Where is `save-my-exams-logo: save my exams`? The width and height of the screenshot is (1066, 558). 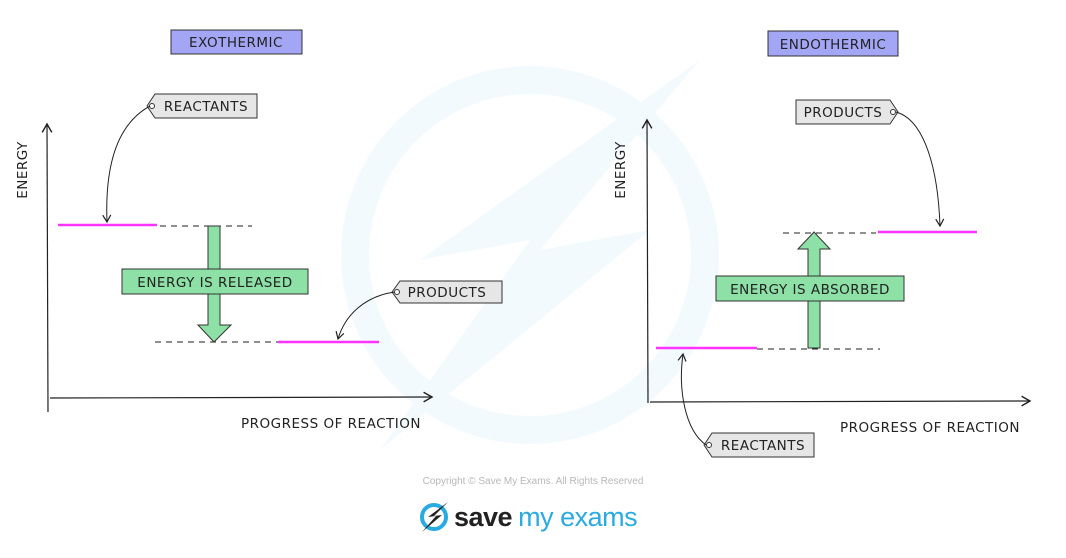 save-my-exams-logo: save my exams is located at coordinates (528, 517).